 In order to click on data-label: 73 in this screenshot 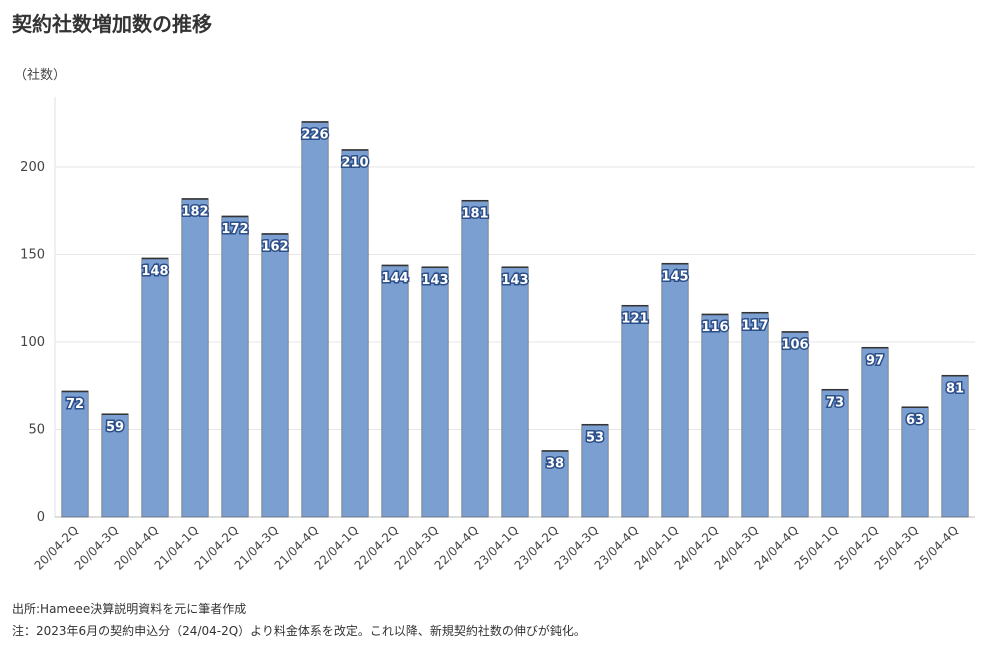, I will do `click(835, 402)`.